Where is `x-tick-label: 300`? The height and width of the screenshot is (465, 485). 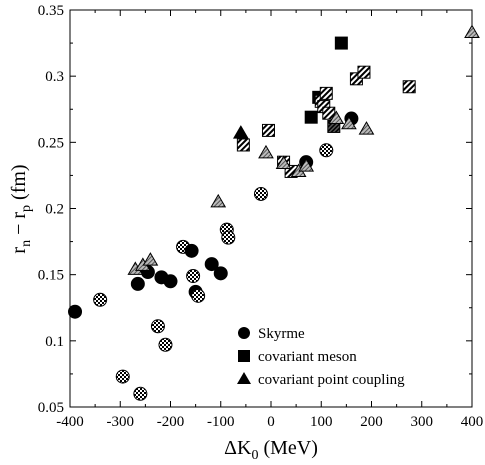
x-tick-label: 300 is located at coordinates (422, 422).